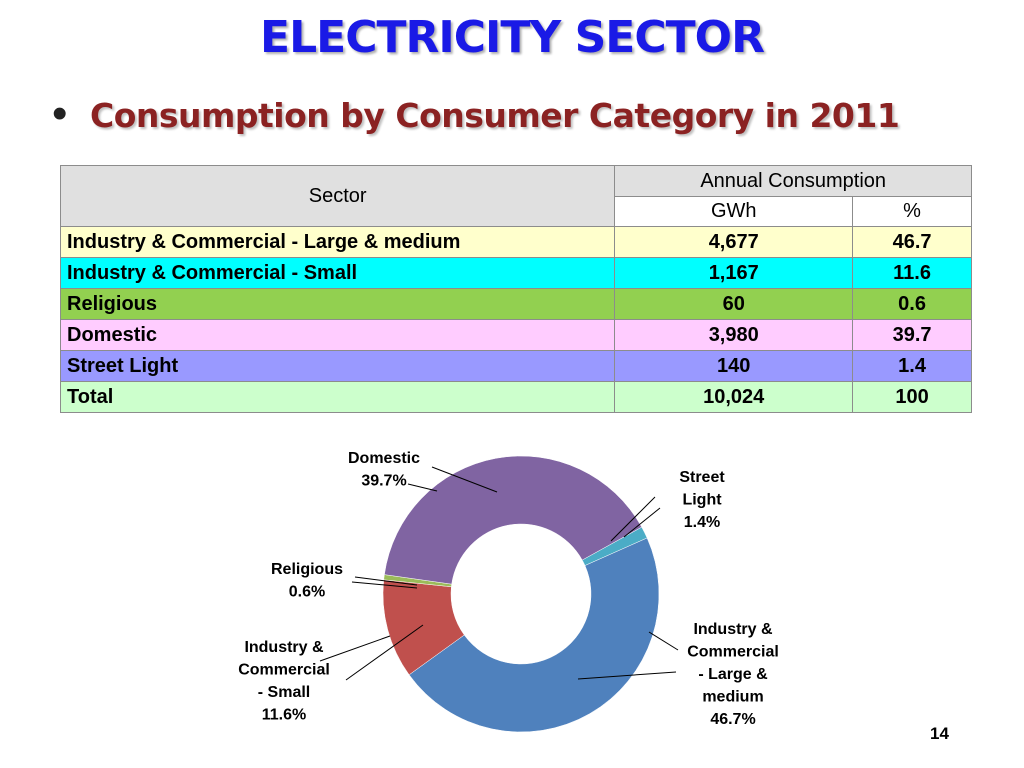 This screenshot has height=768, width=1024. What do you see at coordinates (337, 397) in the screenshot?
I see `row-sector: Total` at bounding box center [337, 397].